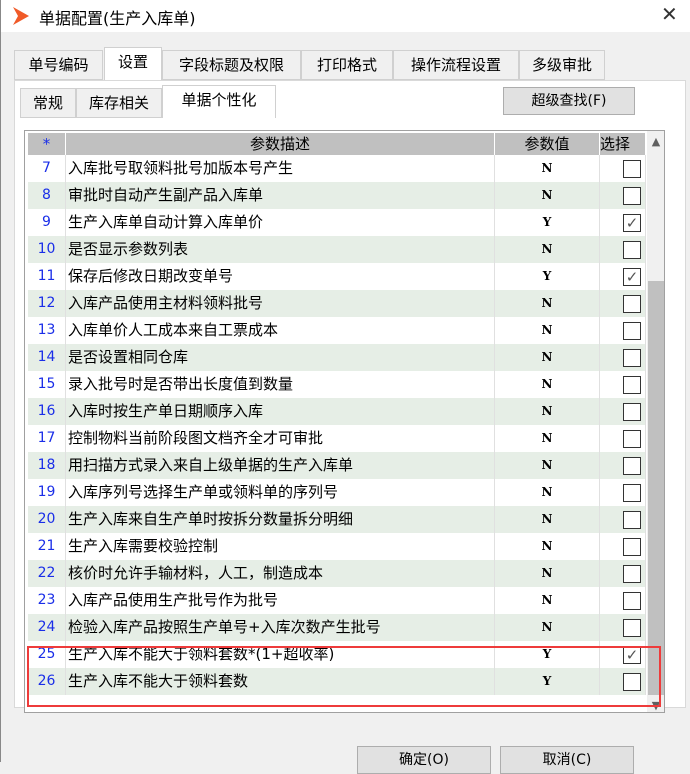 The height and width of the screenshot is (774, 690). Describe the element at coordinates (280, 546) in the screenshot. I see `param-description: 生产入库需要校验控制` at that location.